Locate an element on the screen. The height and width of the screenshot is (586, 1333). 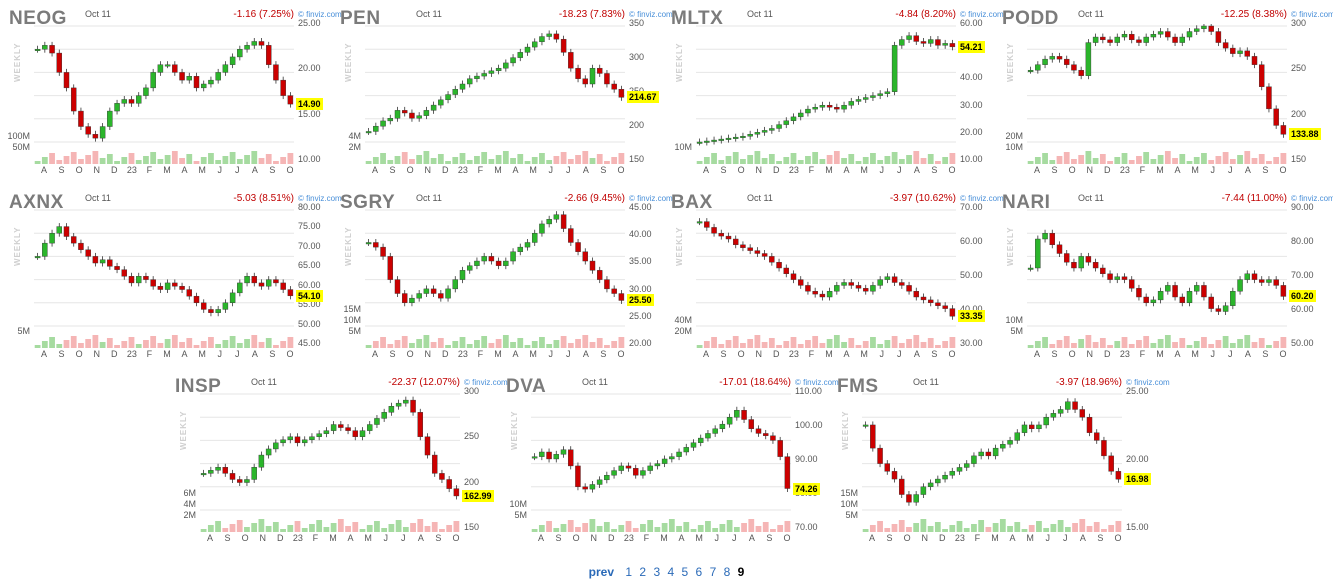
ticker-symbol: PEN is located at coordinates (360, 18).